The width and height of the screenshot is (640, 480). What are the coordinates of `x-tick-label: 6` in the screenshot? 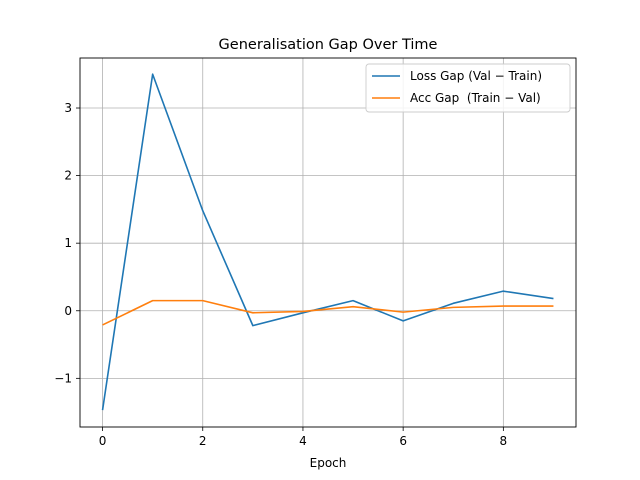 It's located at (403, 441).